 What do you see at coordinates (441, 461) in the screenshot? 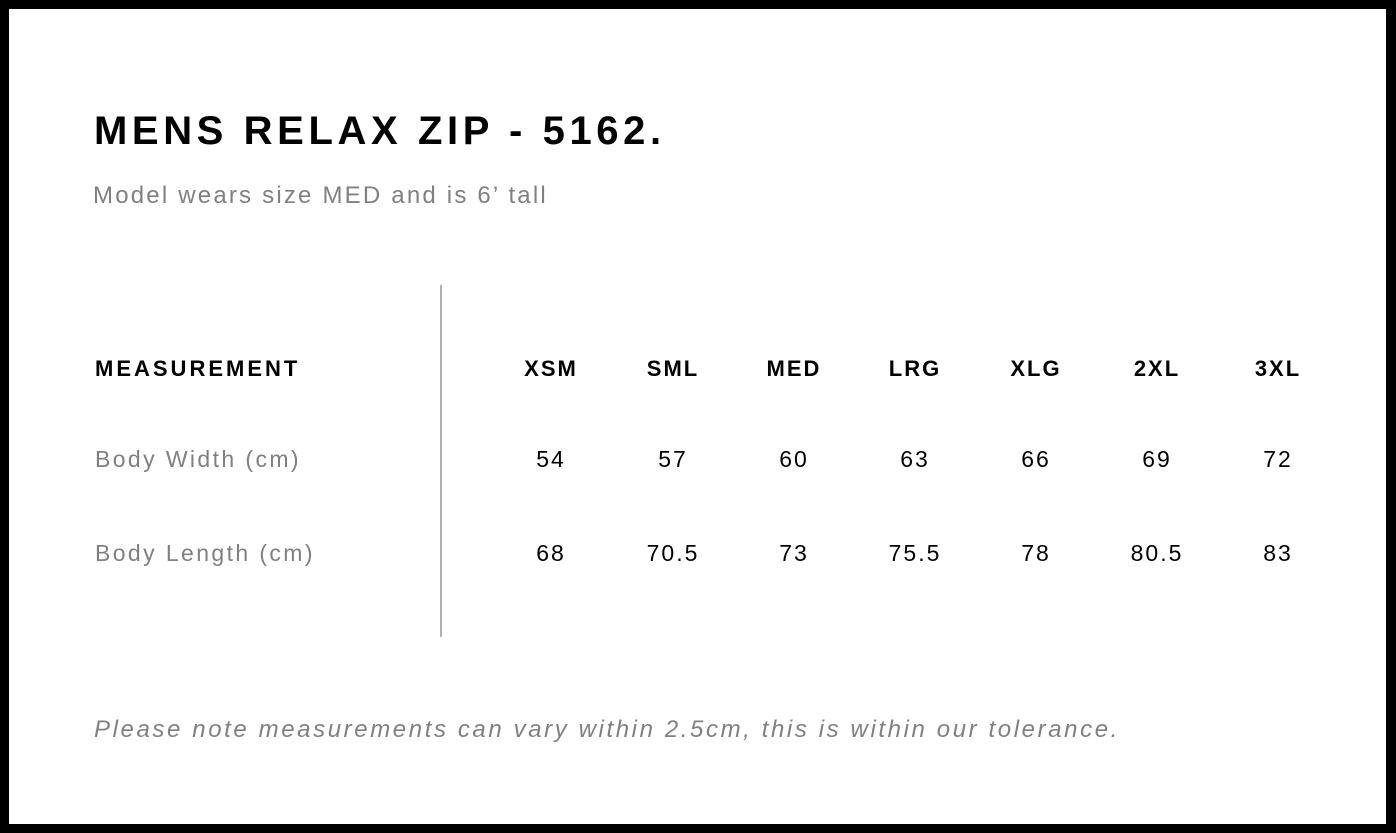
I see `column-divider` at bounding box center [441, 461].